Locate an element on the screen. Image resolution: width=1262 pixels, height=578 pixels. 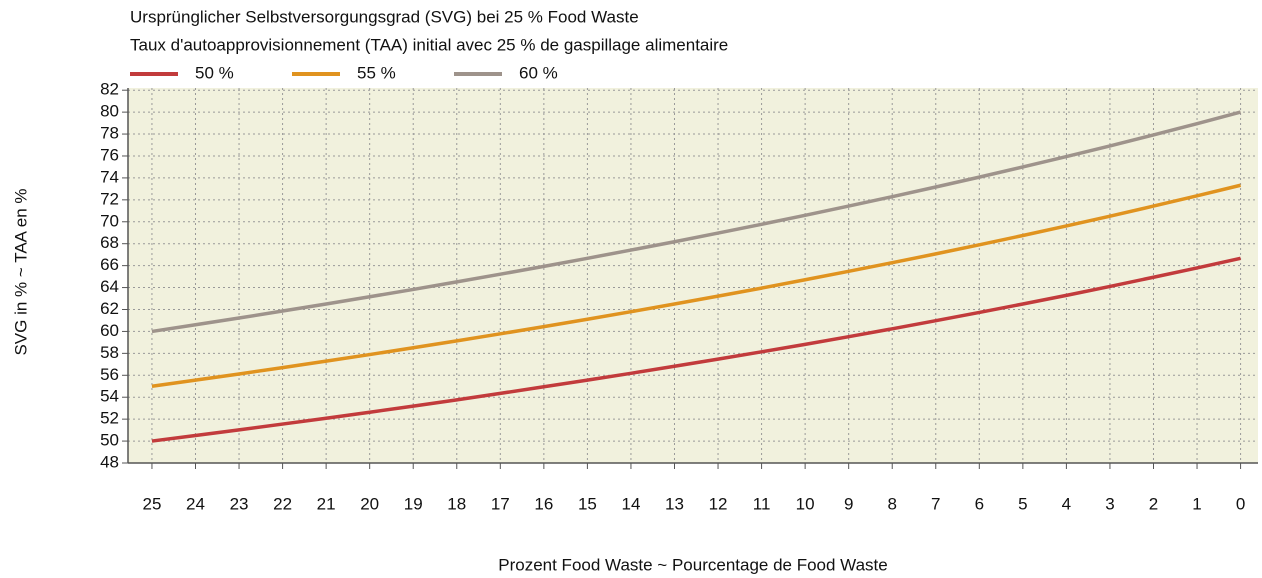
x-tick-label: 1 is located at coordinates (1196, 503).